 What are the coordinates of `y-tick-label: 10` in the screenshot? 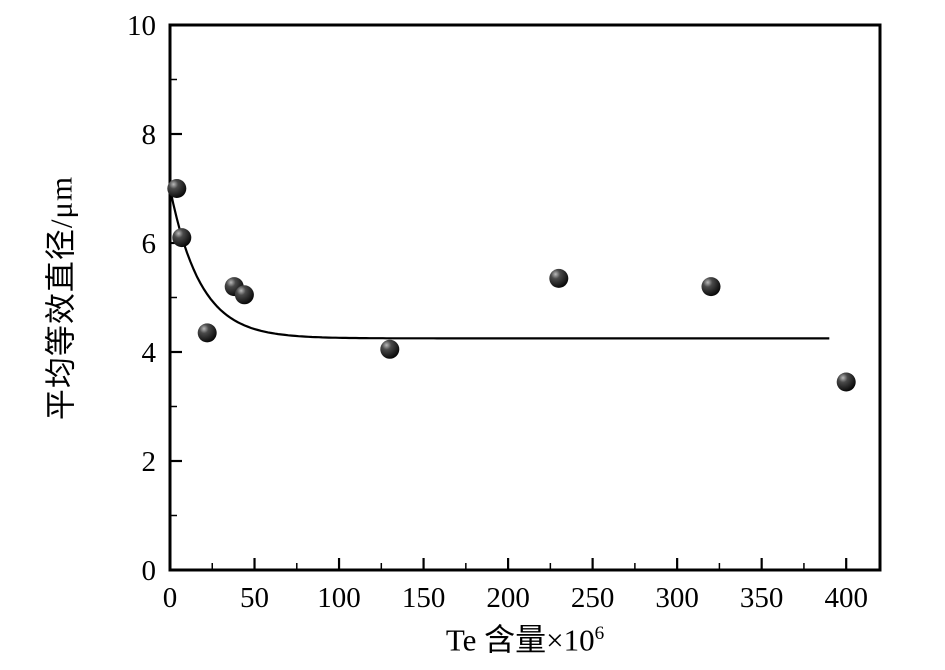 It's located at (141, 26).